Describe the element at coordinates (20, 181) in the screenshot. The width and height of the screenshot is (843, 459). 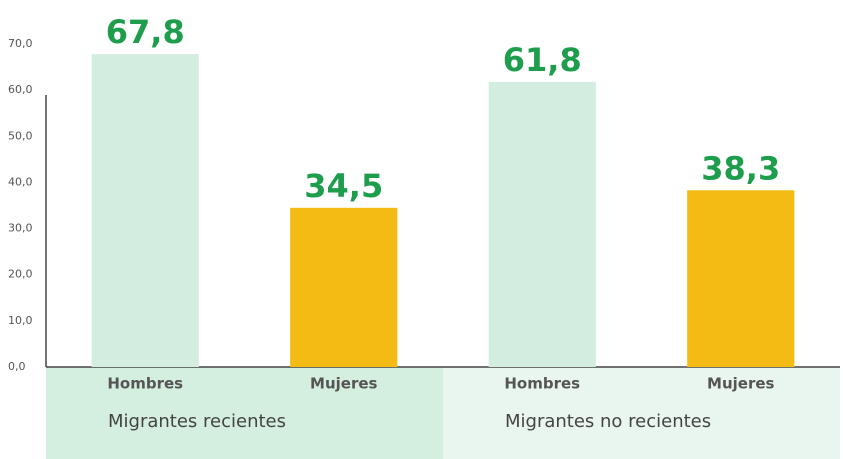
I see `y-tick-label: 40,0` at that location.